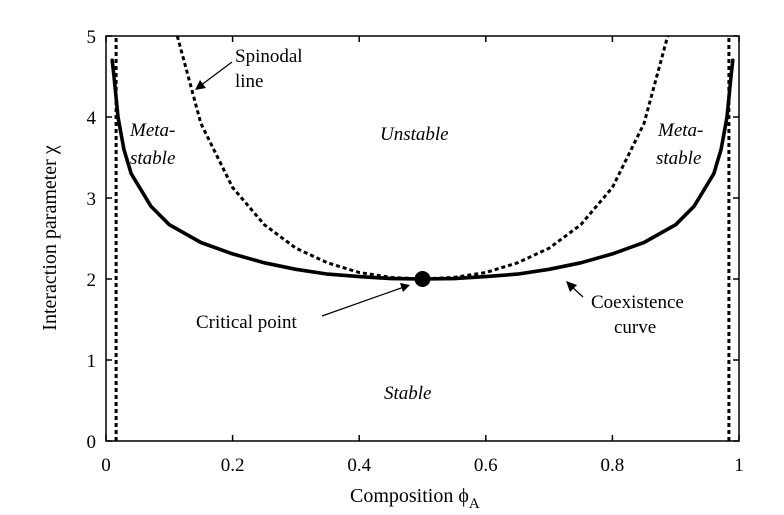 Image resolution: width=784 pixels, height=515 pixels. I want to click on spinodal-label-line2: line, so click(249, 81).